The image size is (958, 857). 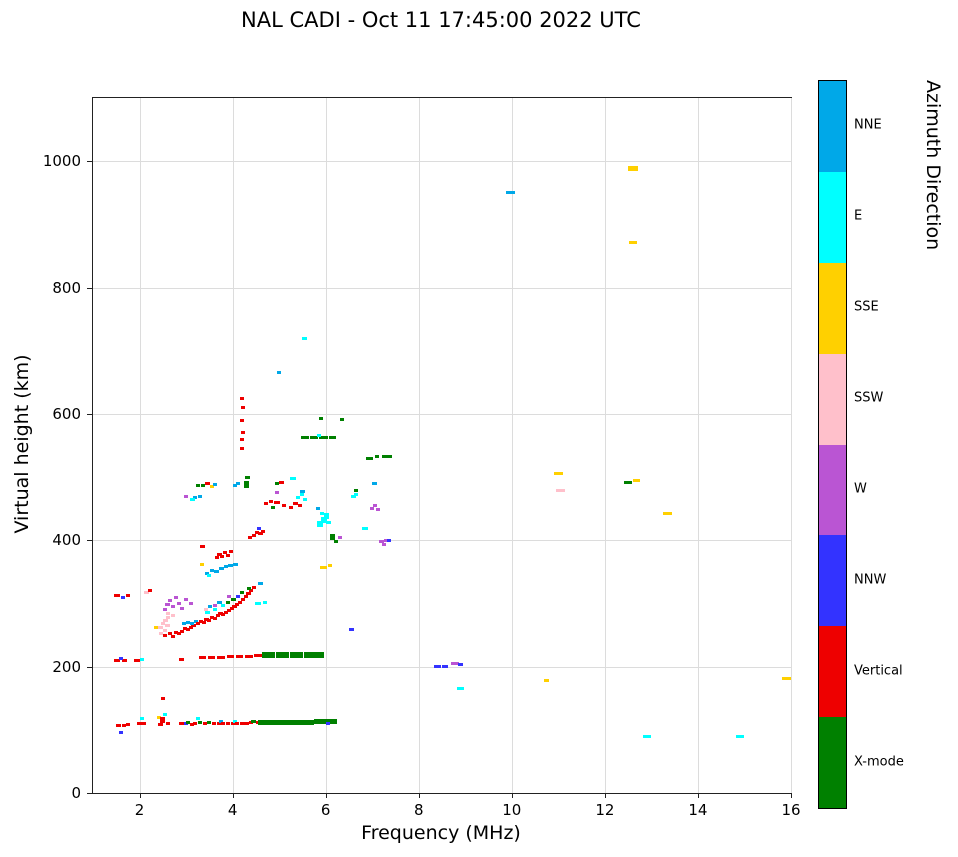 I want to click on gridline-horizontal, so click(x=442, y=414).